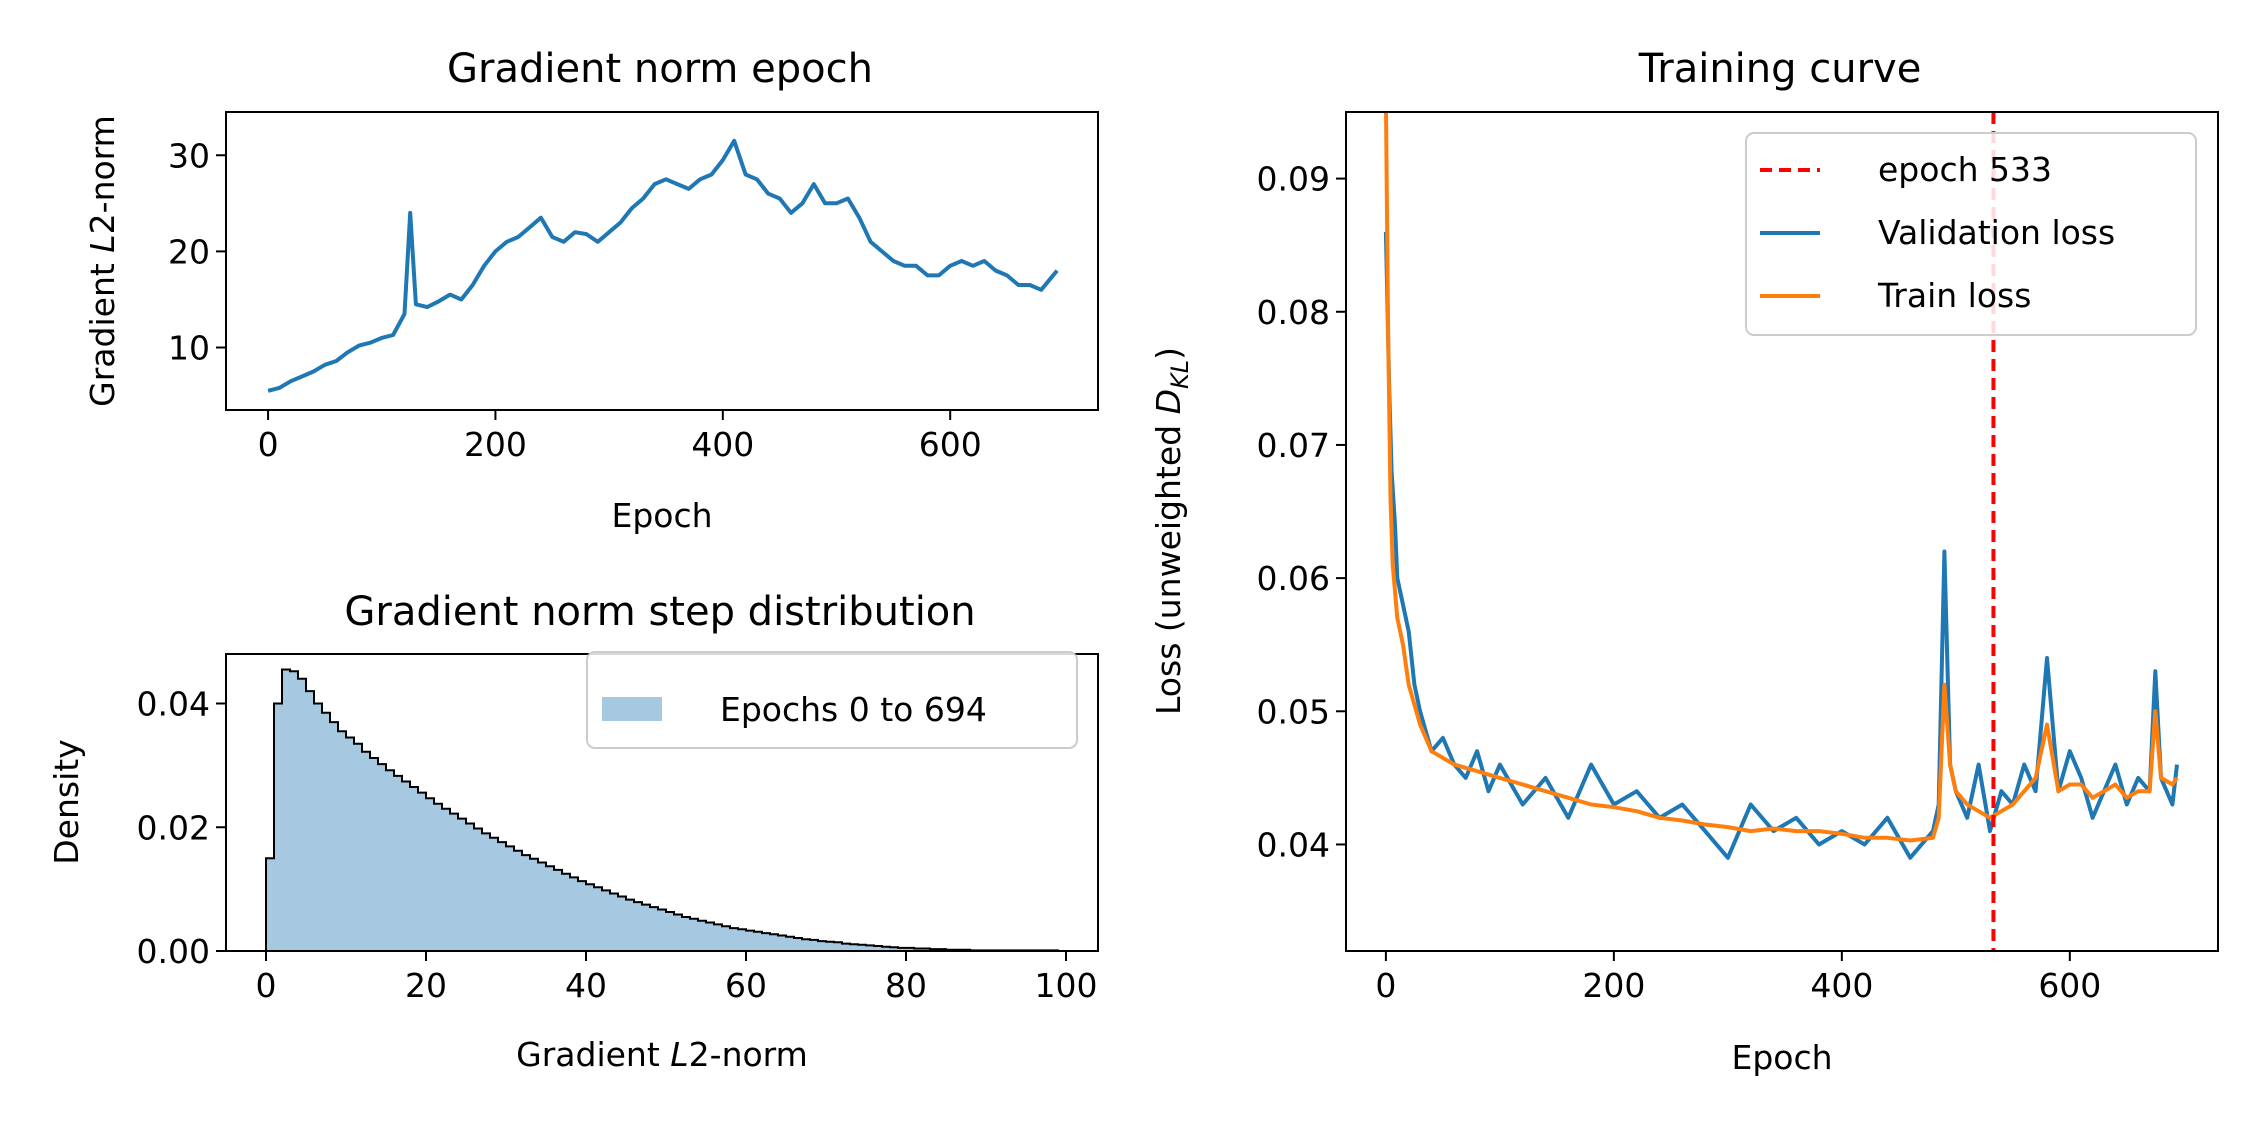  What do you see at coordinates (189, 348) in the screenshot?
I see `y-tick-label: 10` at bounding box center [189, 348].